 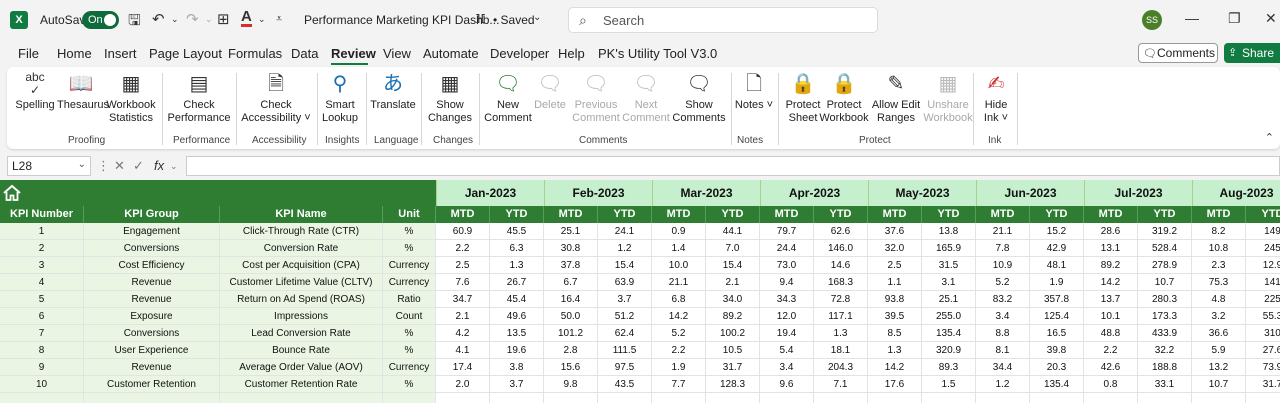 What do you see at coordinates (1219, 299) in the screenshot?
I see `cell-mtd: 4.8` at bounding box center [1219, 299].